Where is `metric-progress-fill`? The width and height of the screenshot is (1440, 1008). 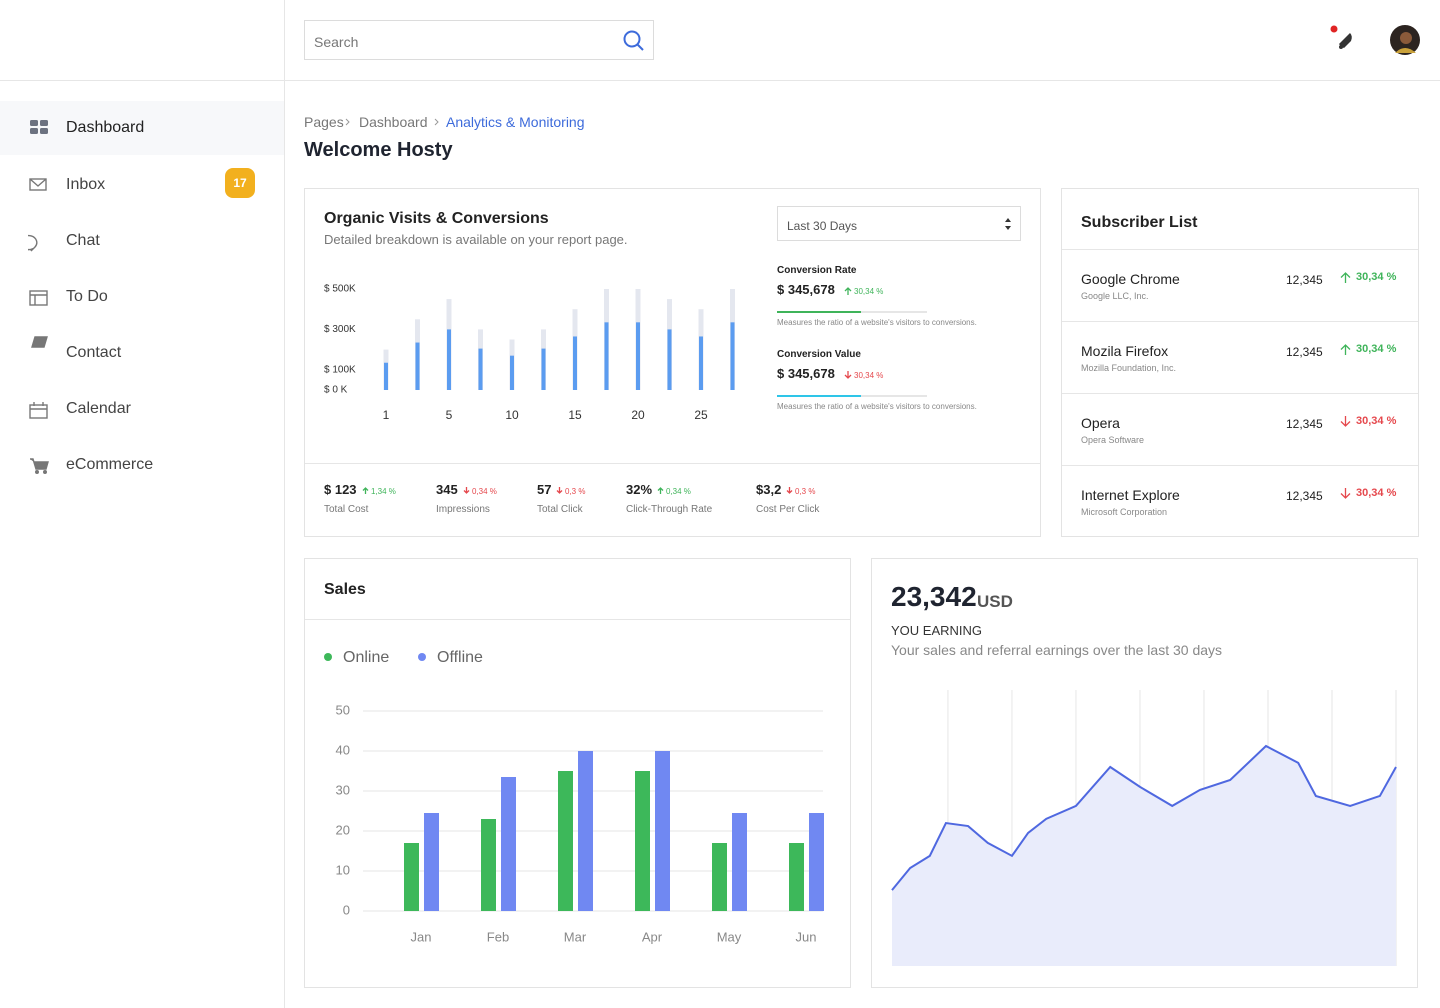
metric-progress-fill is located at coordinates (819, 396).